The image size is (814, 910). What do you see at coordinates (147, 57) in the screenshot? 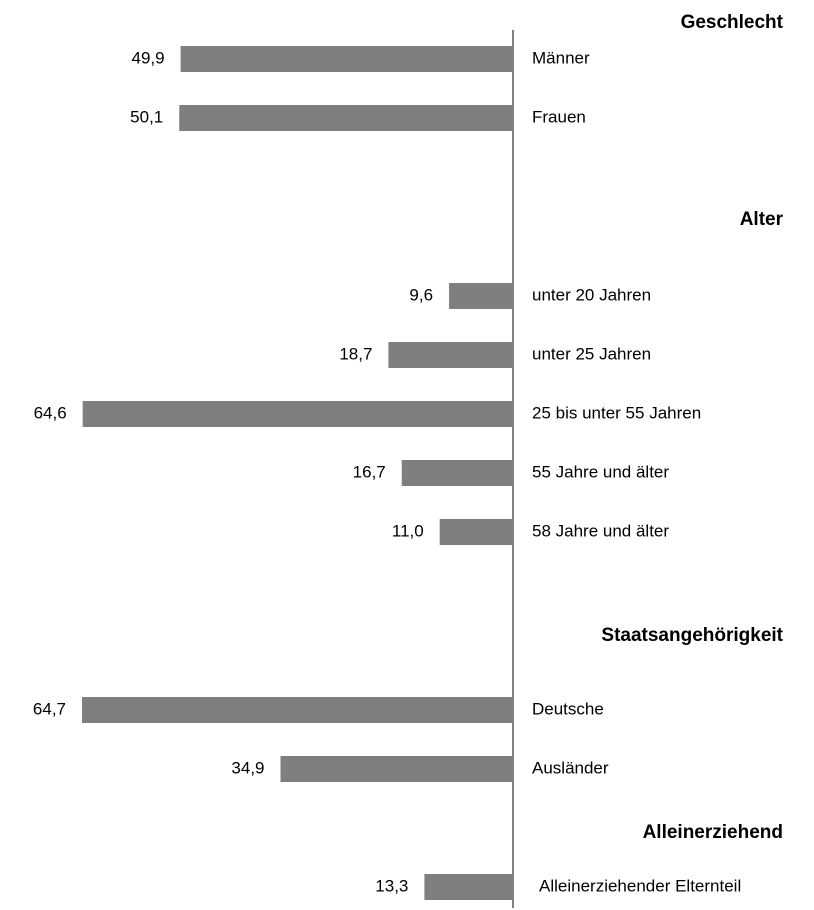
I see `value-label: 49,9` at bounding box center [147, 57].